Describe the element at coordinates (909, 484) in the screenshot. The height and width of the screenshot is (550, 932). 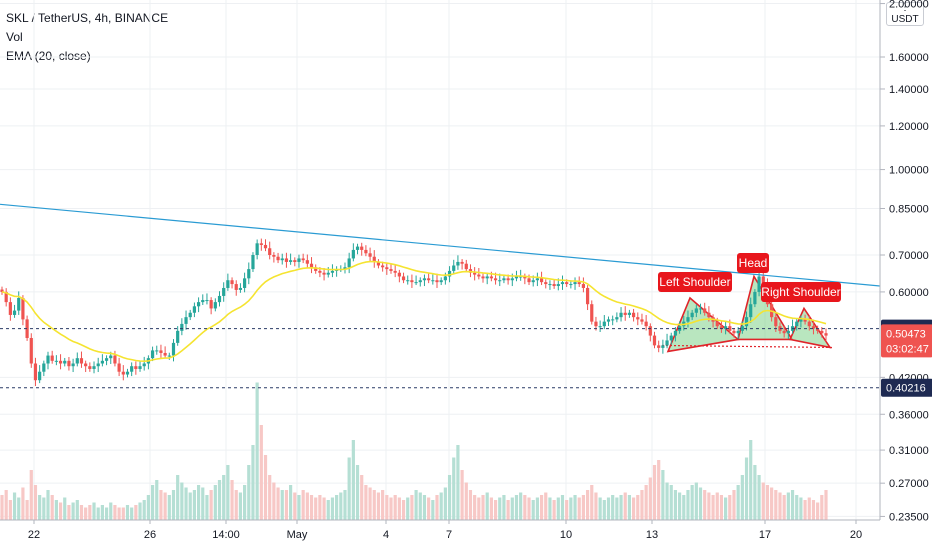
I see `price-tick-label: 0.27000` at that location.